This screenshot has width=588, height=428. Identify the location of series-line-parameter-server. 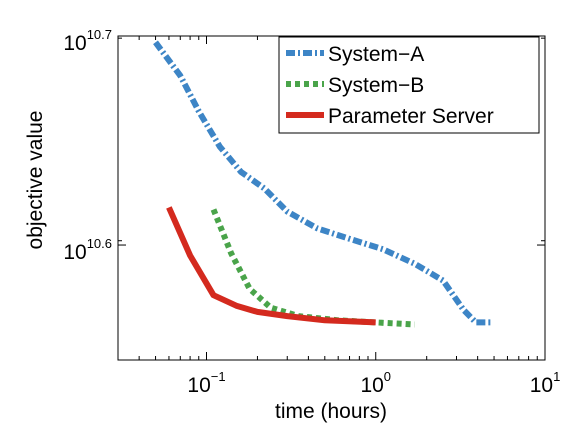
(271, 266).